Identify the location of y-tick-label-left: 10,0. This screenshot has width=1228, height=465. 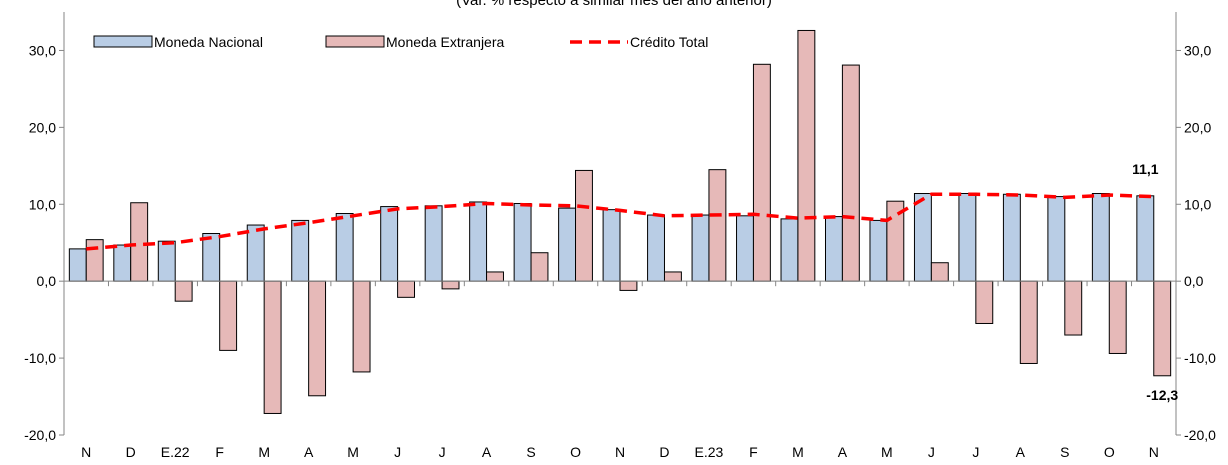
(42, 204).